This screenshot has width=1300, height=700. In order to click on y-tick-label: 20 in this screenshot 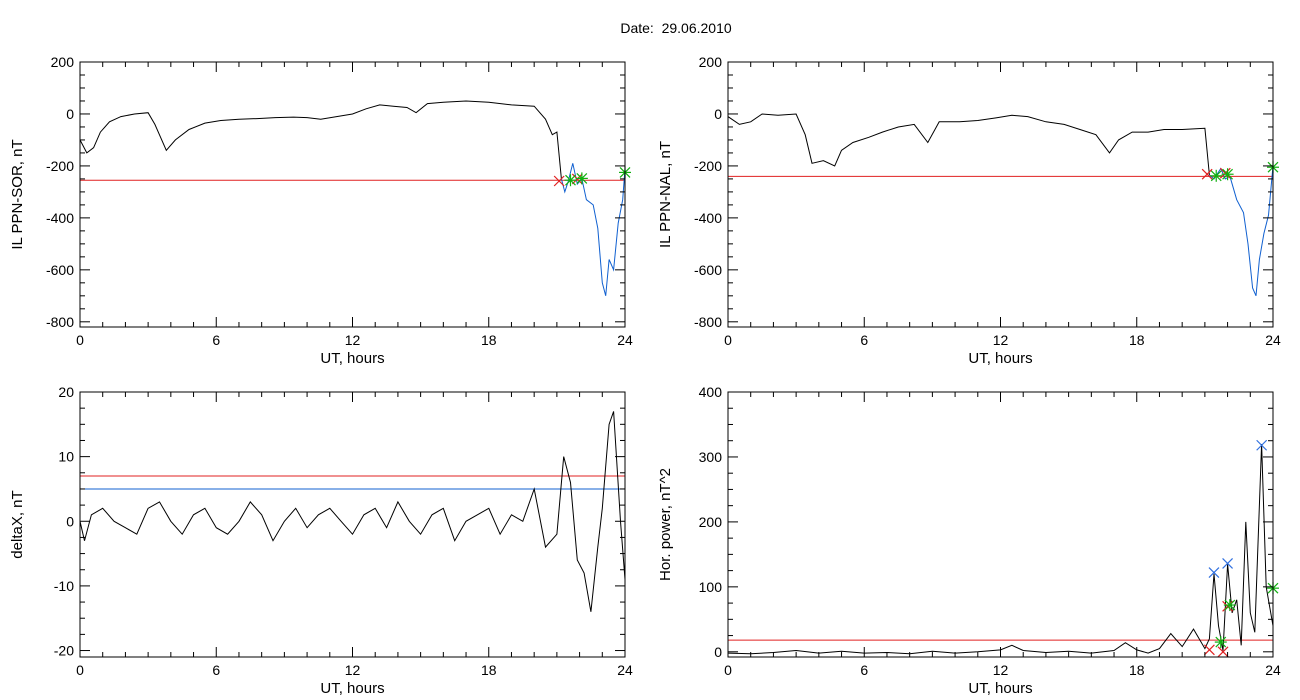, I will do `click(66, 392)`.